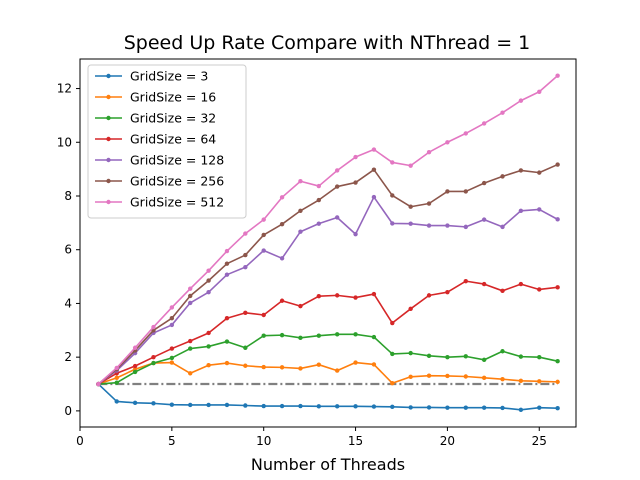 The height and width of the screenshot is (480, 640). I want to click on legend-item: GridSize = 128, so click(159, 160).